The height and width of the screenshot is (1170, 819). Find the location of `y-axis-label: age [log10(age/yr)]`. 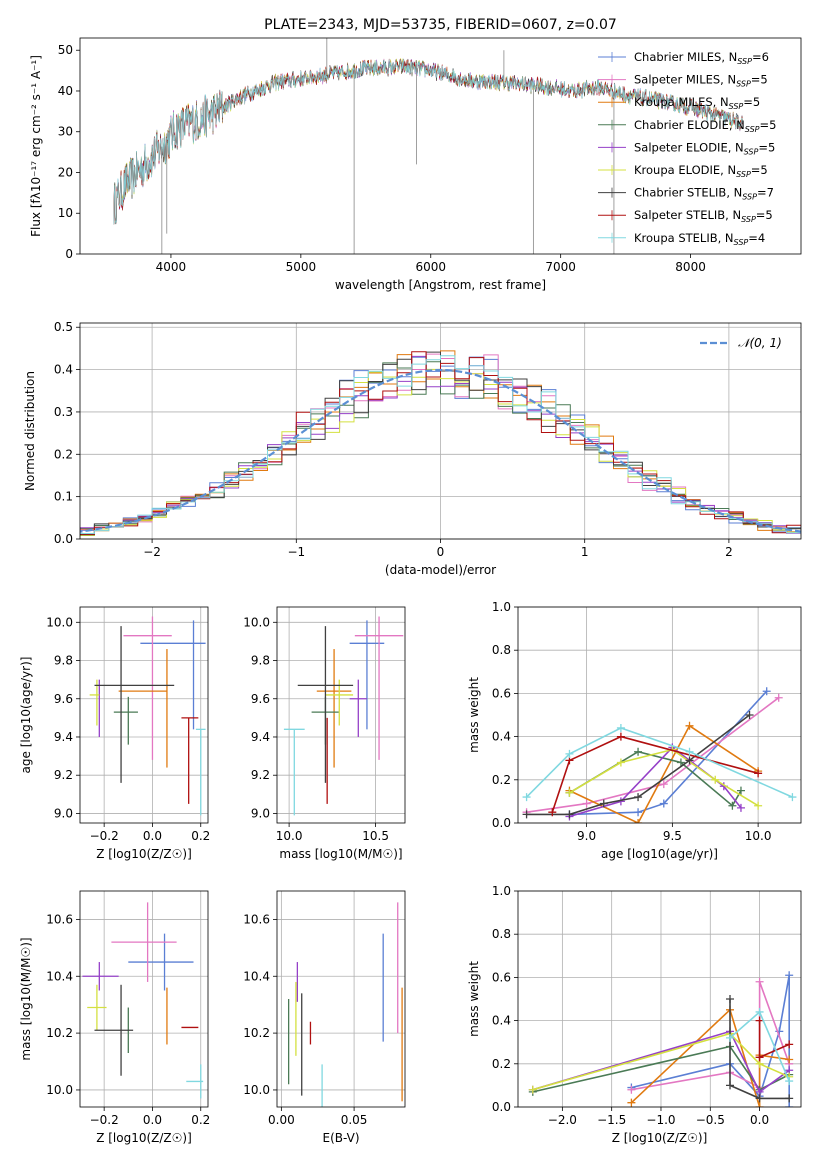

y-axis-label: age [log10(age/yr)] is located at coordinates (26, 715).